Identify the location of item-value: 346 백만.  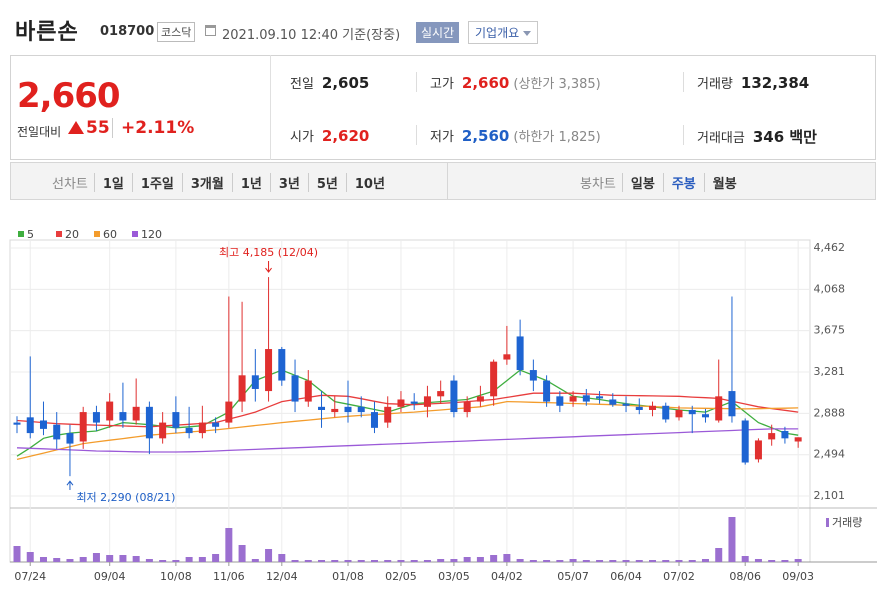
(784, 137).